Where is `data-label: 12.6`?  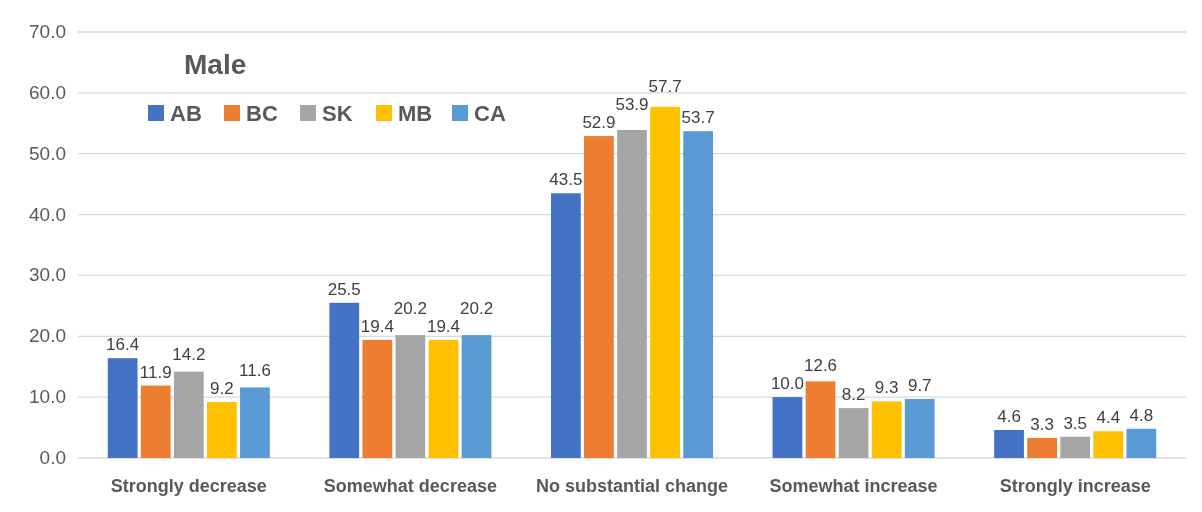 data-label: 12.6 is located at coordinates (820, 366).